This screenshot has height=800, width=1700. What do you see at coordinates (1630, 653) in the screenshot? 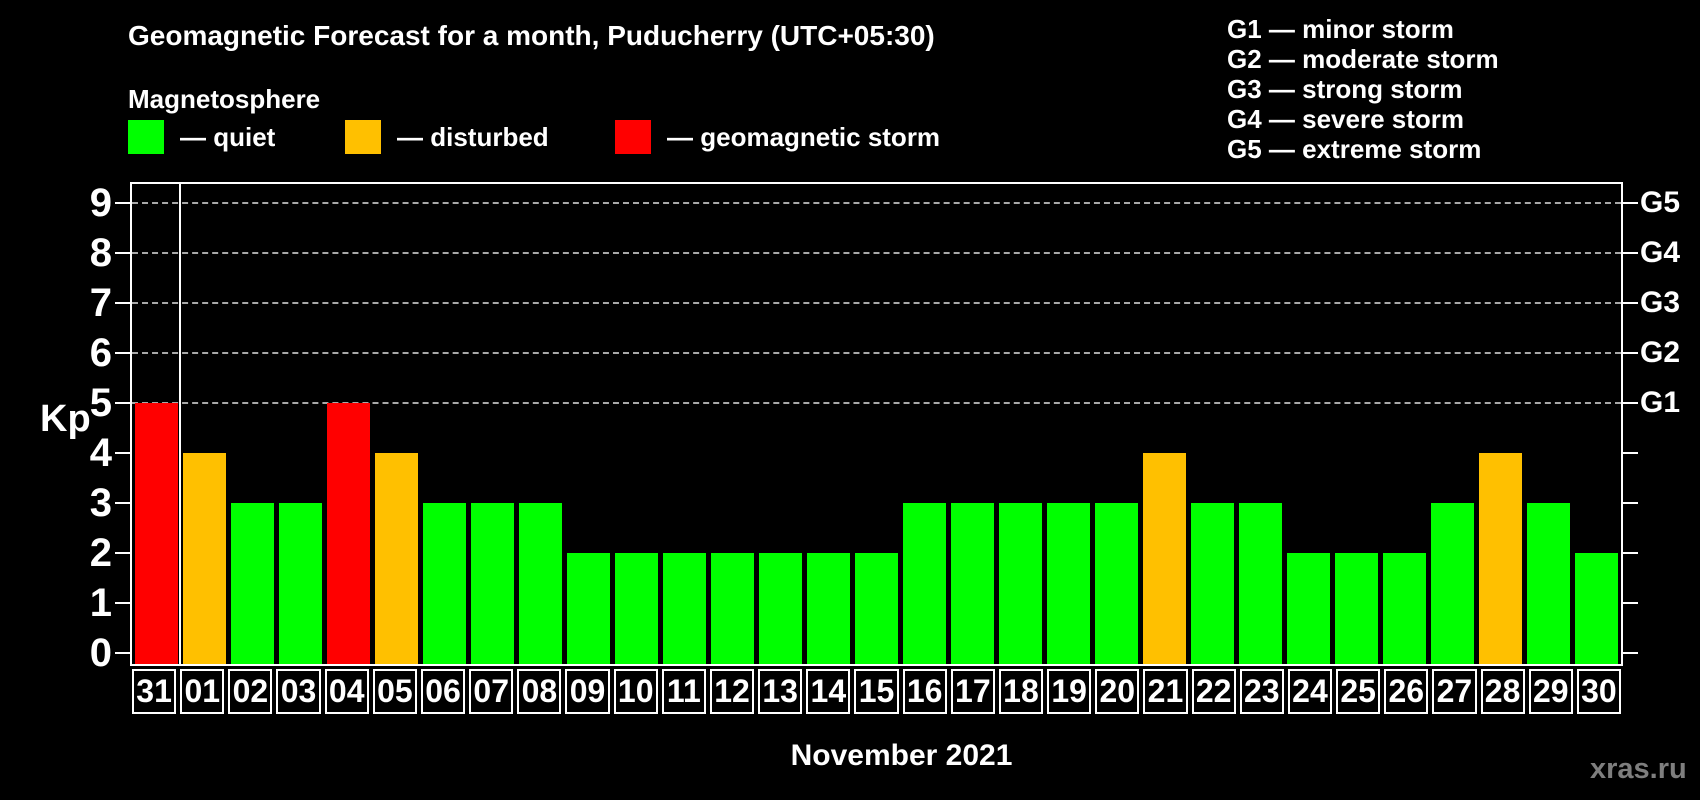
I see `right-tick-kp0` at bounding box center [1630, 653].